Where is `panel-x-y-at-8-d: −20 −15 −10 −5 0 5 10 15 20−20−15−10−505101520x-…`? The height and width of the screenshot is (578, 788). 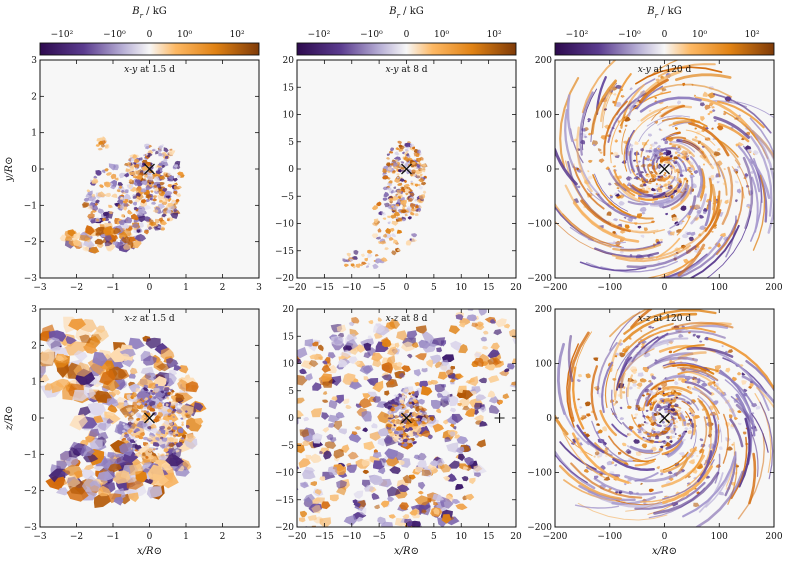 panel-x-y-at-8-d: −20 −15 −10 −5 0 5 10 15 20−20−15−10−505101520x-… is located at coordinates (398, 174).